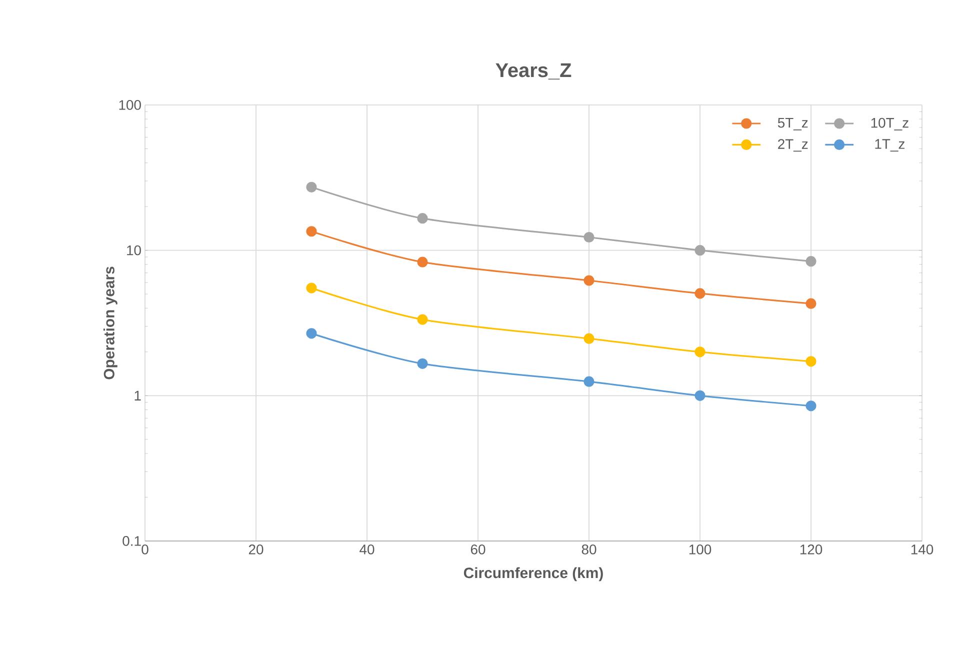 The height and width of the screenshot is (647, 968). I want to click on legend-label: 5T_z, so click(793, 124).